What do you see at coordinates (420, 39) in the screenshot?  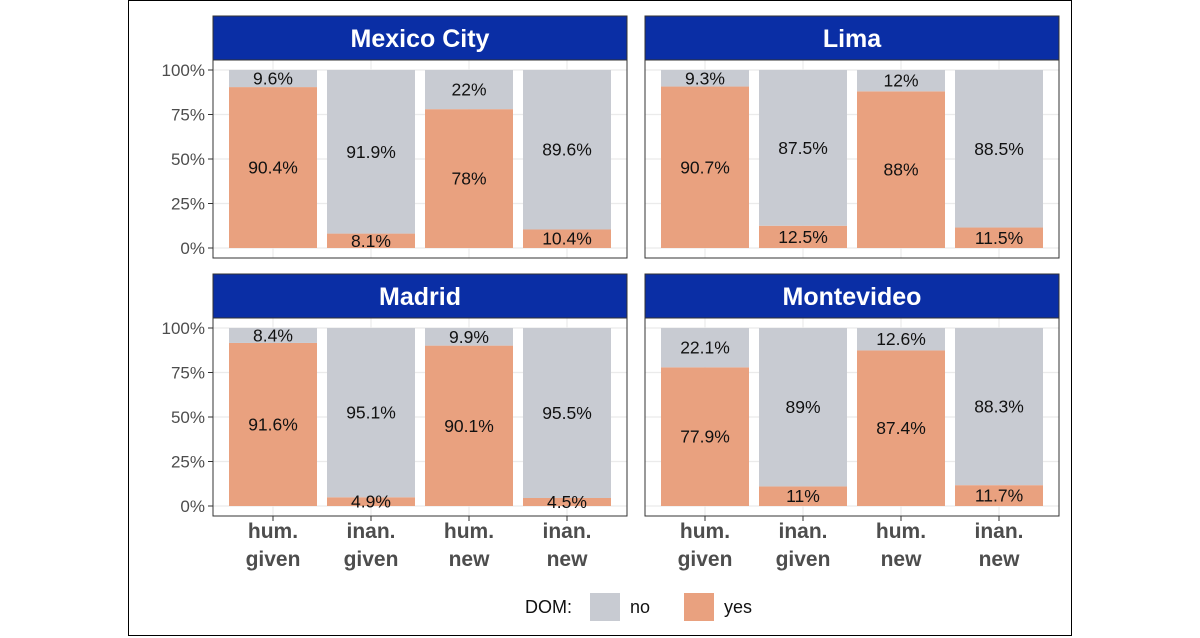 I see `facet-title: Mexico City` at bounding box center [420, 39].